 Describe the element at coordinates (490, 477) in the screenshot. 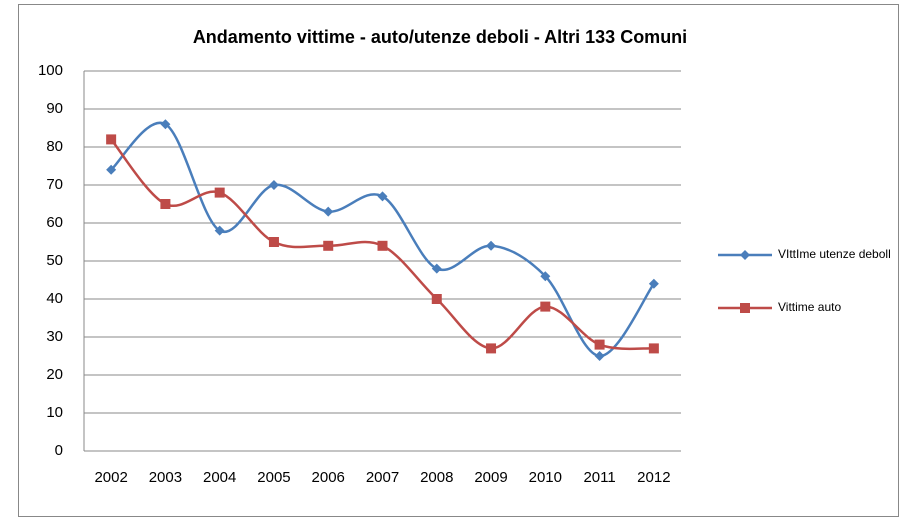

I see `x-tick-label: 2009` at that location.